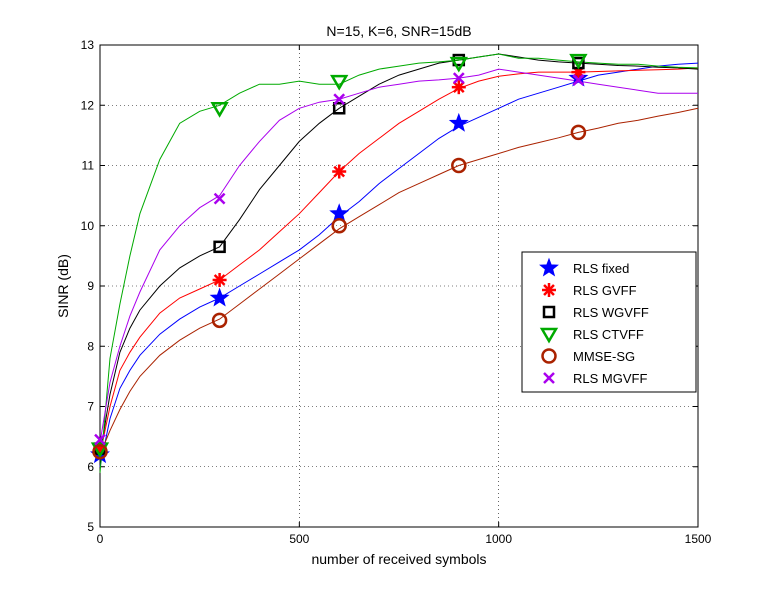 The height and width of the screenshot is (593, 771). I want to click on legend-label-rls-fixed: RLS fixed, so click(601, 268).